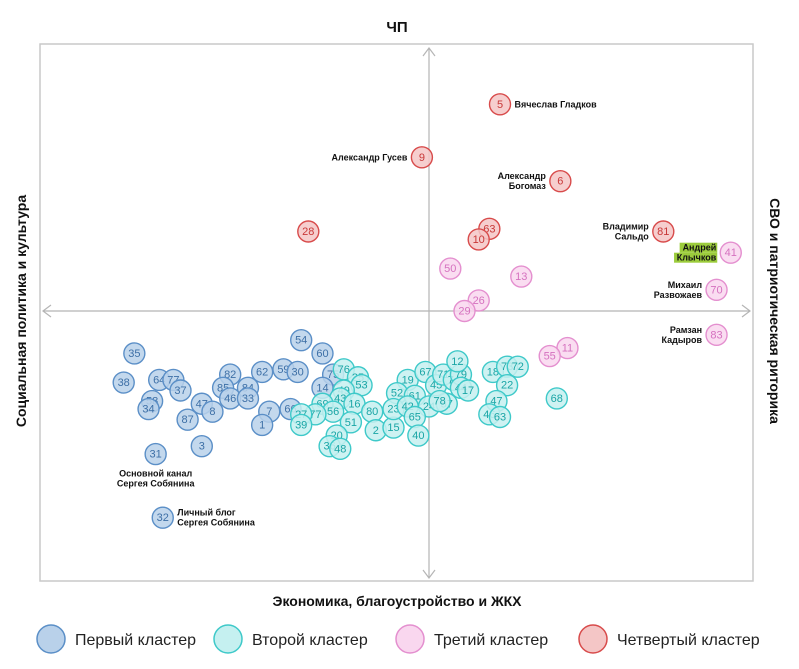 This screenshot has width=799, height=669. Describe the element at coordinates (228, 639) in the screenshot. I see `legend-swatch-c2` at that location.